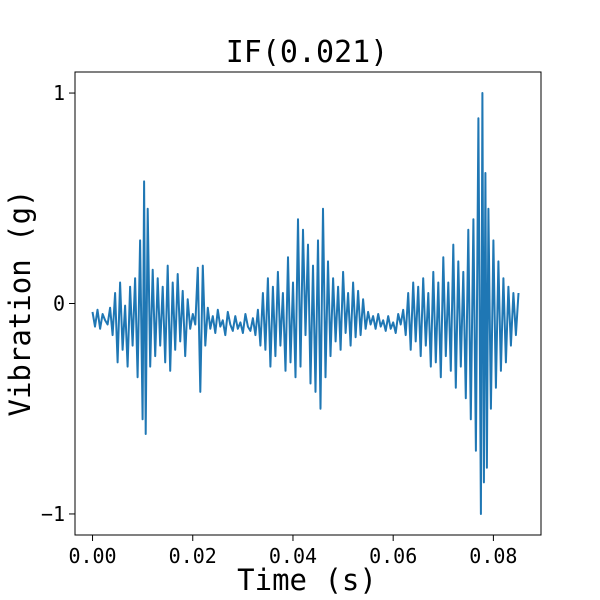 This screenshot has height=600, width=600. I want to click on x-tick-label: 0.04, so click(293, 556).